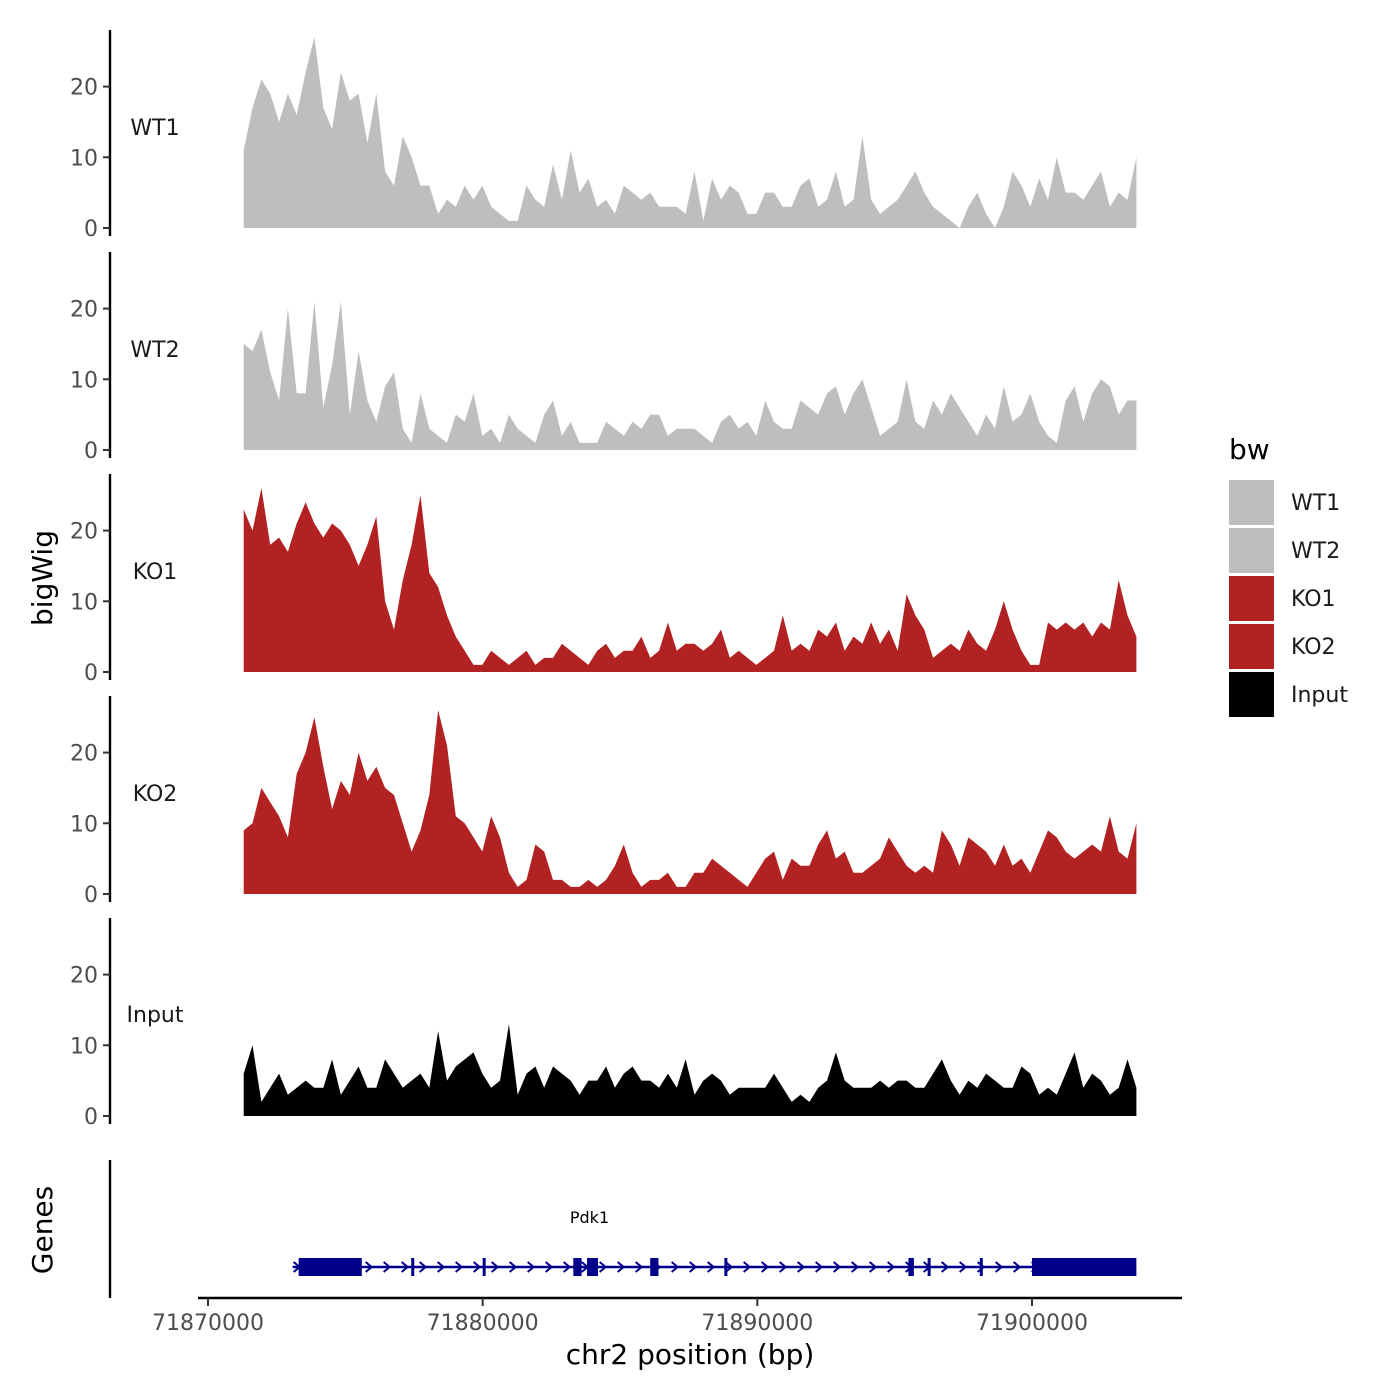 This screenshot has height=1400, width=1400. Describe the element at coordinates (1251, 502) in the screenshot. I see `legend-swatch-wt1` at that location.